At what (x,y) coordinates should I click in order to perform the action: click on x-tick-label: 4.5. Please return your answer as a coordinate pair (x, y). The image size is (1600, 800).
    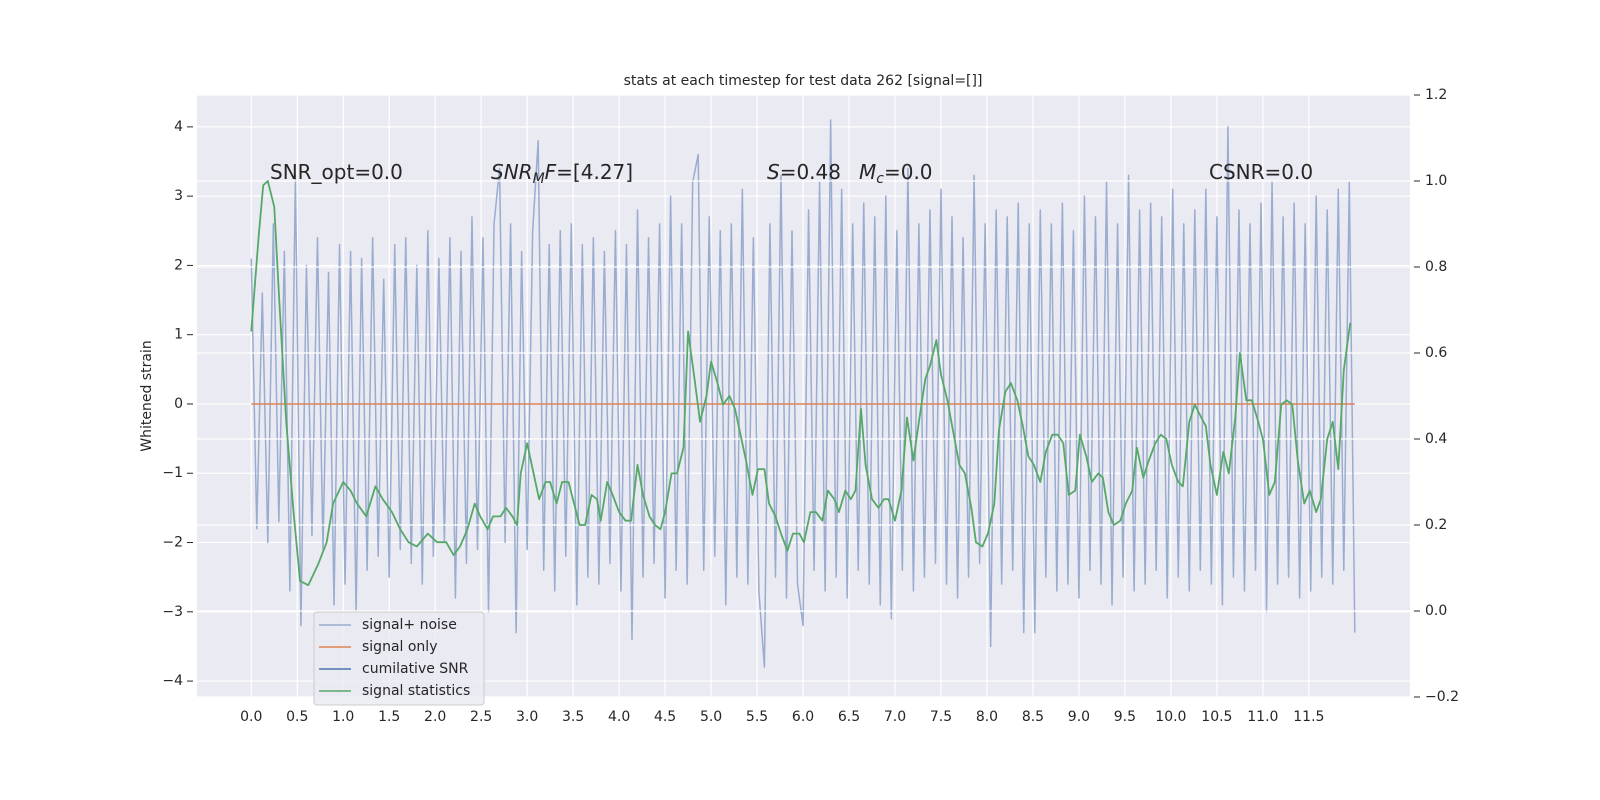
    Looking at the image, I should click on (665, 717).